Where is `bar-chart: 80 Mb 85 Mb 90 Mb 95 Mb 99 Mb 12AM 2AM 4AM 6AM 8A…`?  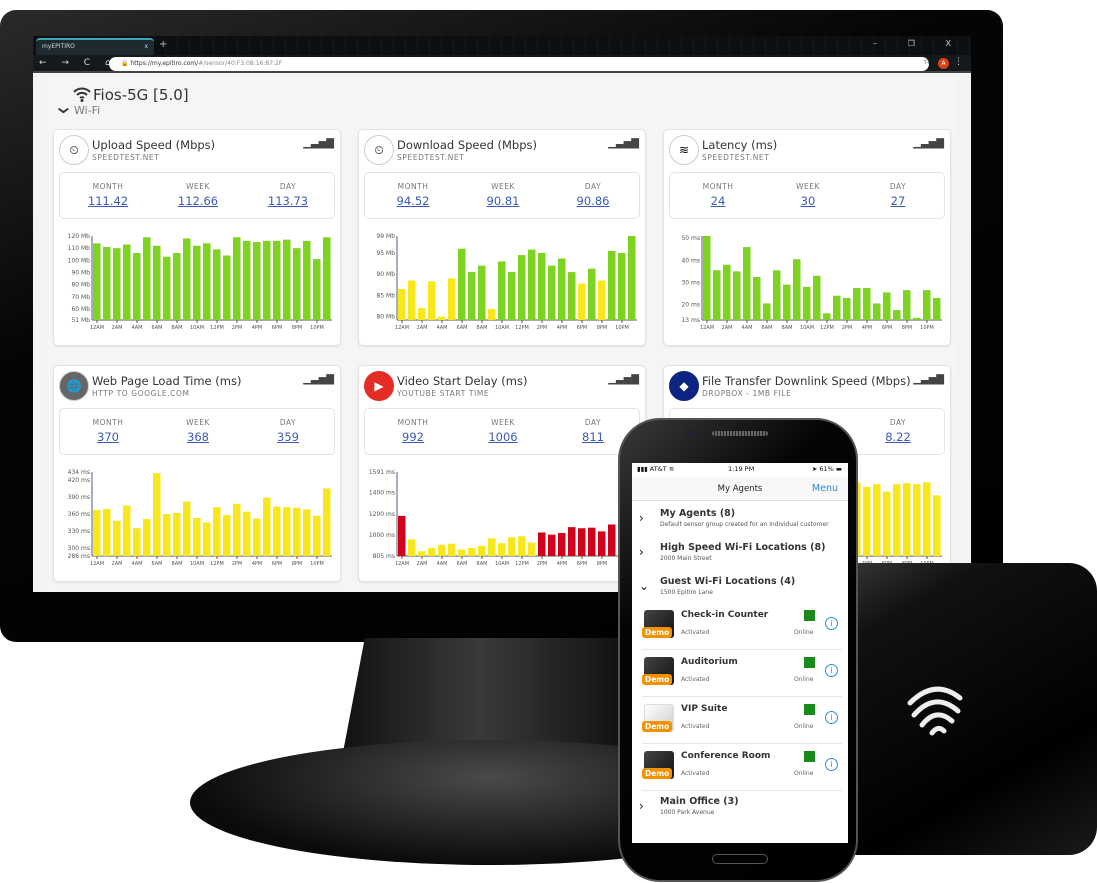
bar-chart: 80 Mb 85 Mb 90 Mb 95 Mb 99 Mb 12AM 2AM 4AM 6AM 8A… is located at coordinates (506, 282).